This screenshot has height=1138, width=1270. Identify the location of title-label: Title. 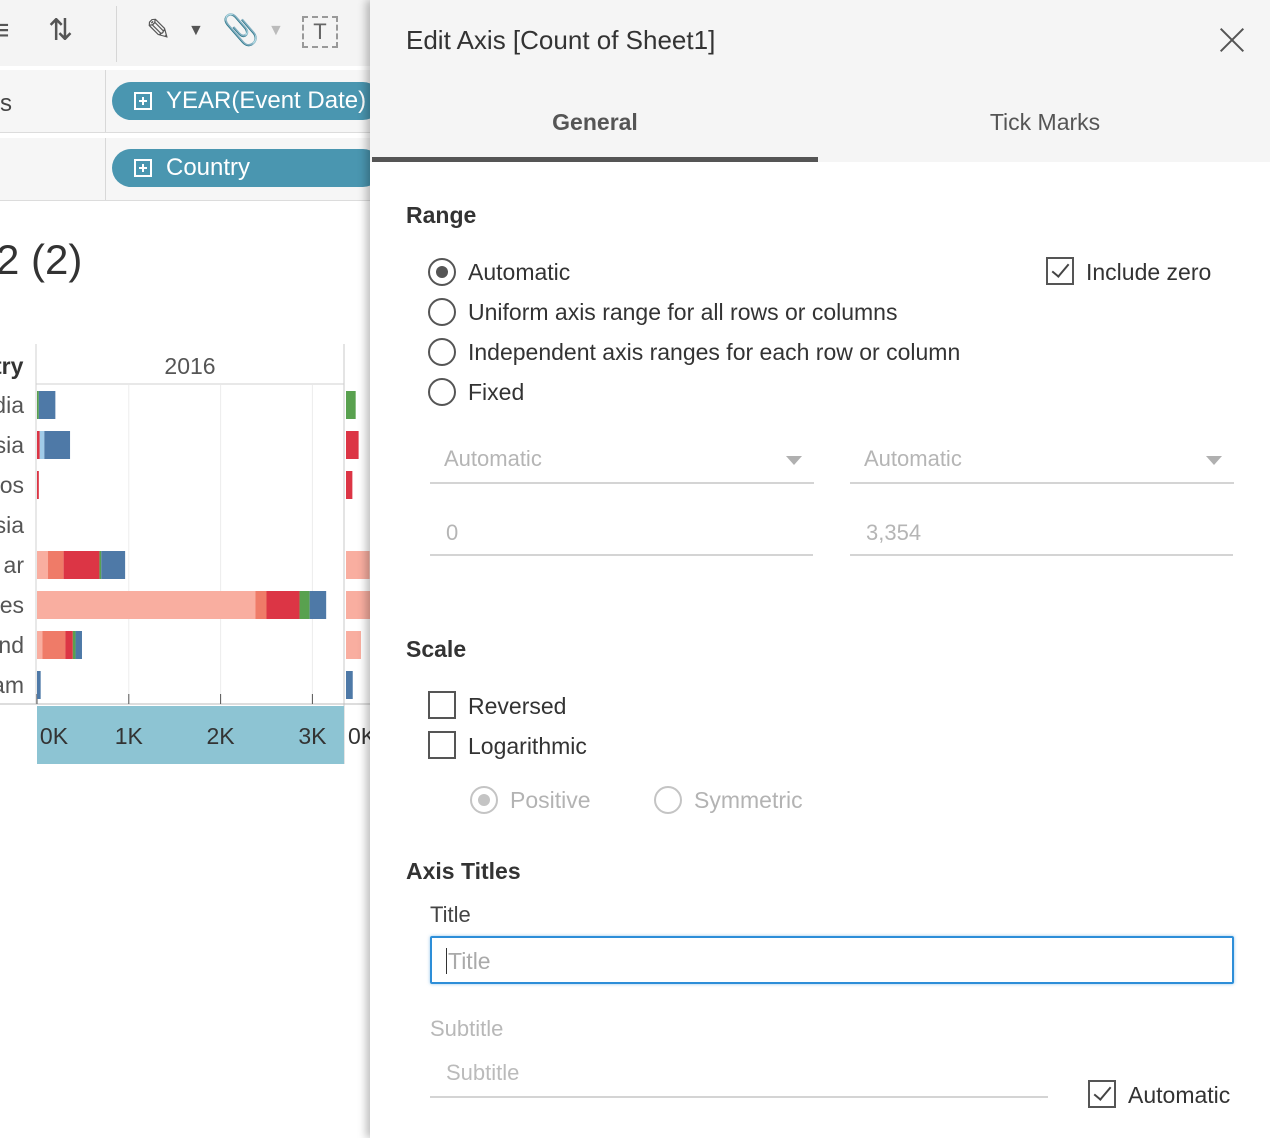
(450, 914).